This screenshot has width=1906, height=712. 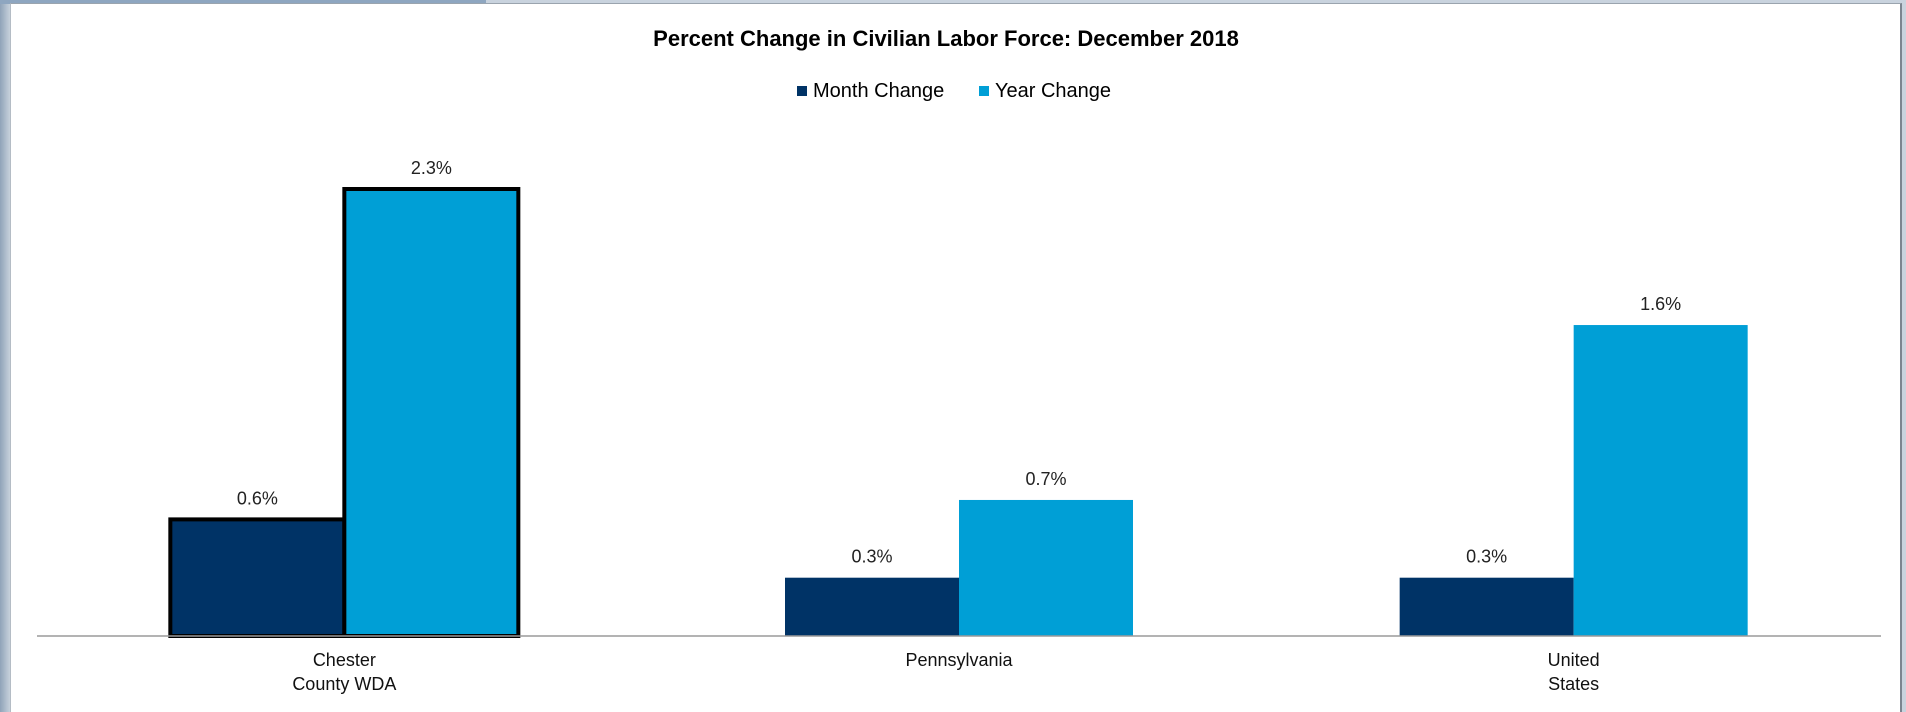 I want to click on data-label-year-2: 1.6%, so click(x=1660, y=304).